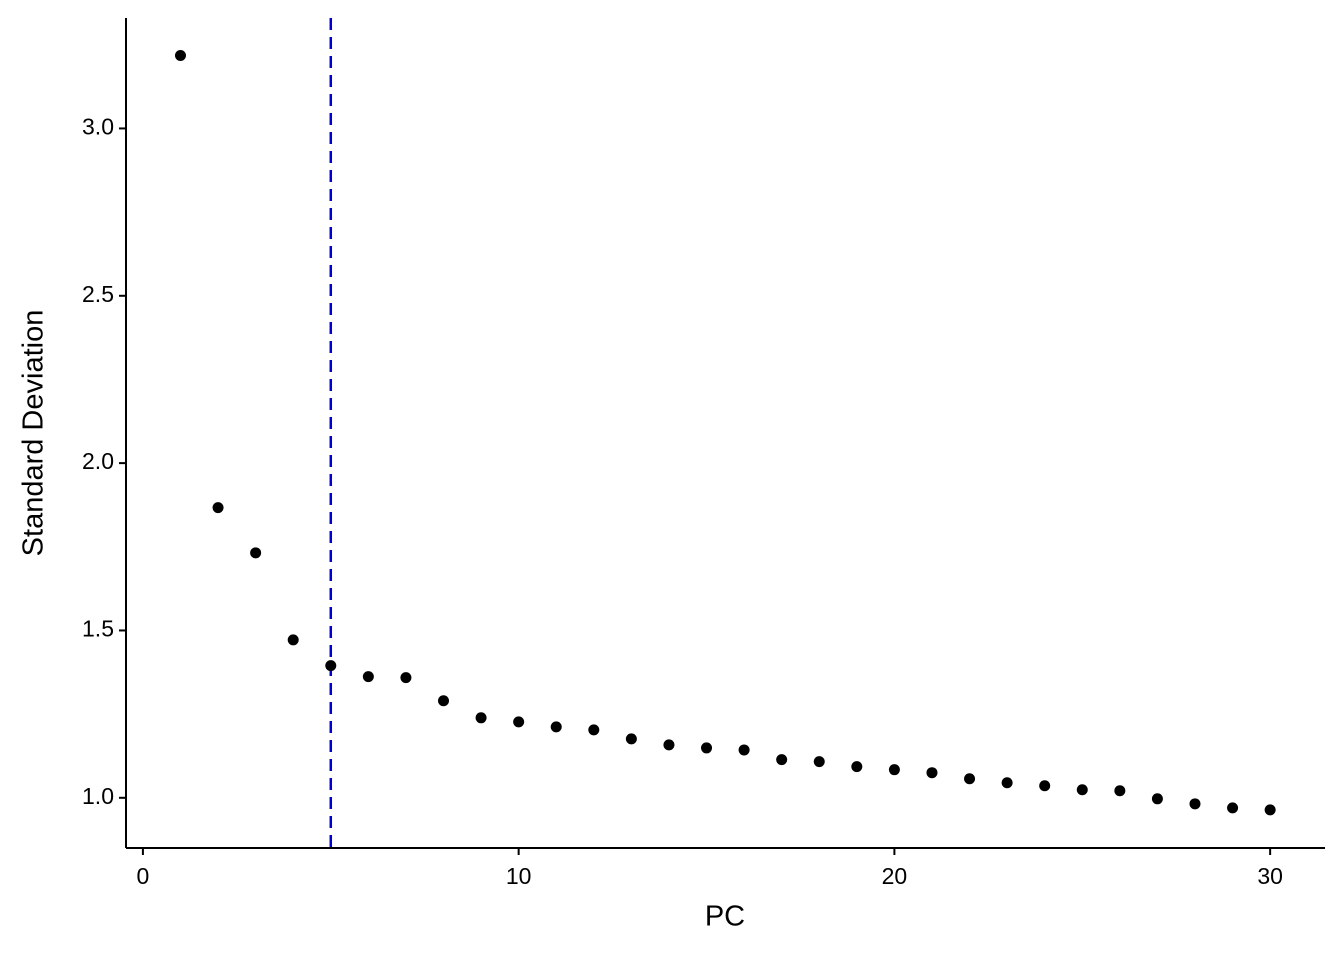 The width and height of the screenshot is (1344, 960). I want to click on x-tick-label: 30, so click(1270, 876).